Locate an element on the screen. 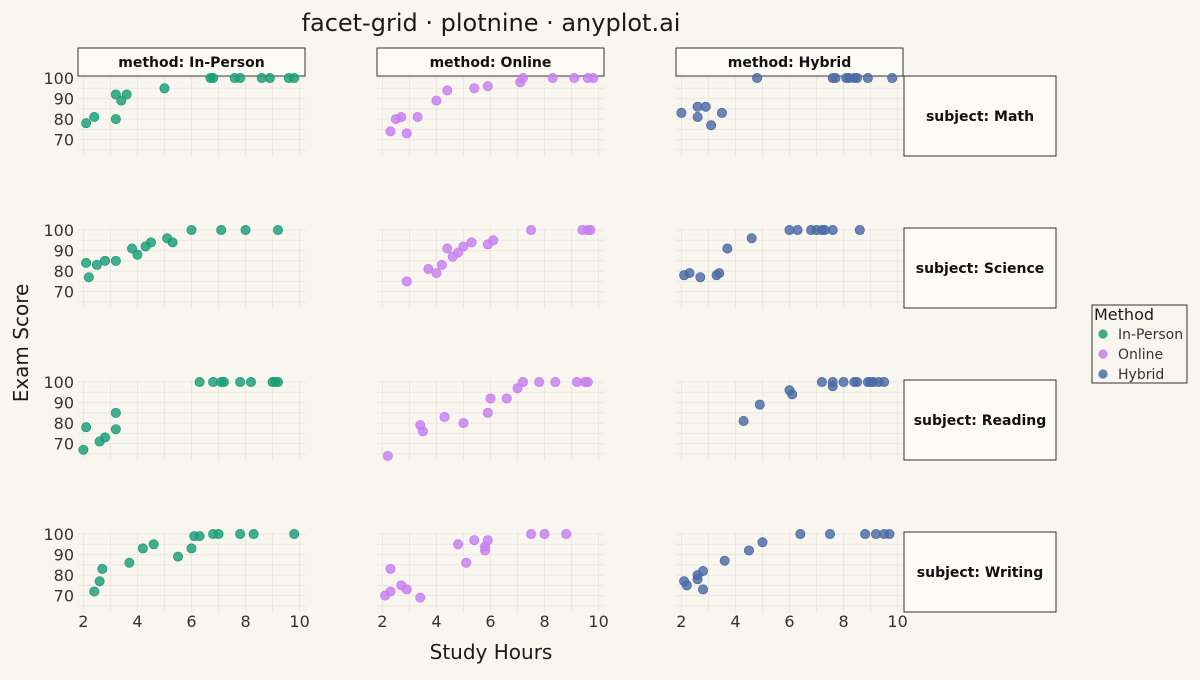 The image size is (1200, 680). chart-title: facet-grid · plotnine · anyplot.ai is located at coordinates (491, 23).